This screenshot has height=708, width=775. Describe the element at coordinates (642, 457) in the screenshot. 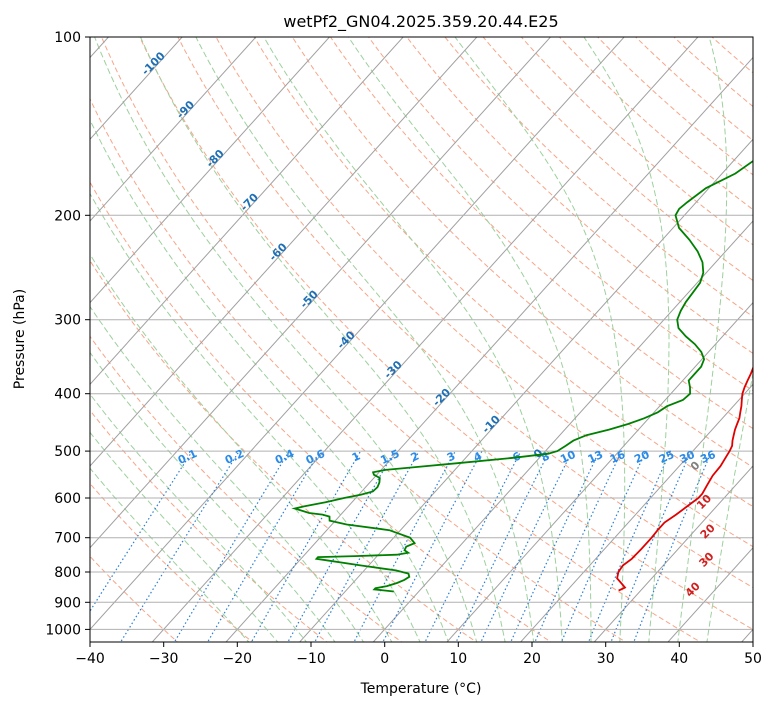

I see `mixing-ratio-label: 20` at that location.